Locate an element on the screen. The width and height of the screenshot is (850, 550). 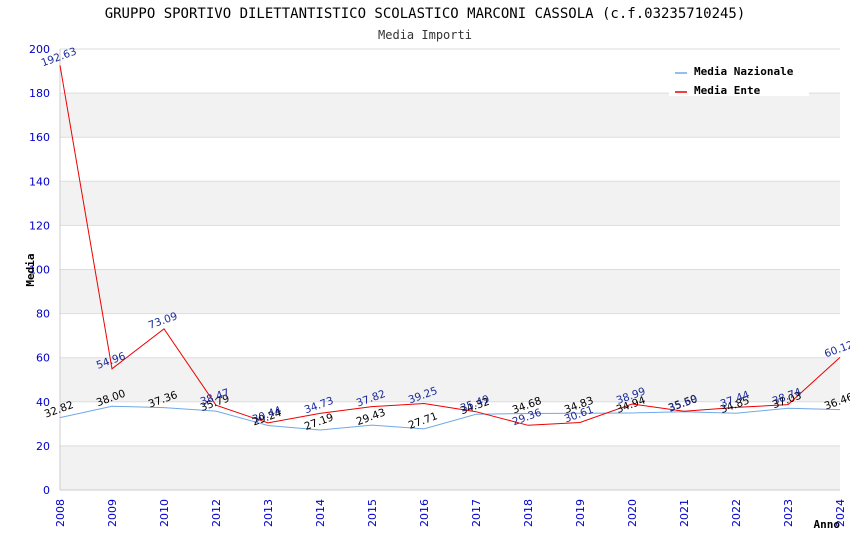
x-tick-label: 2022 is located at coordinates (736, 513).